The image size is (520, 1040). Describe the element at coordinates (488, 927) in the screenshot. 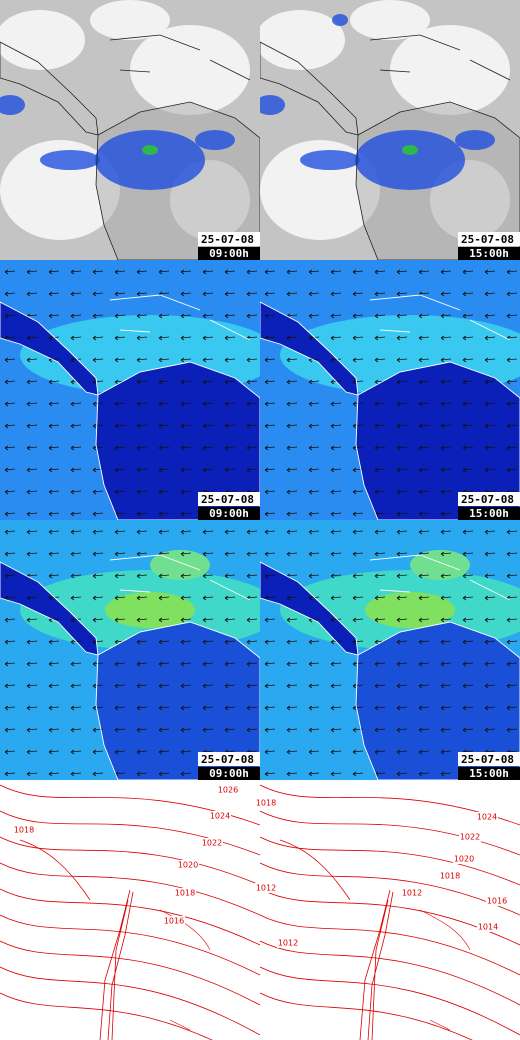

I see `isobar-label: 1014` at that location.